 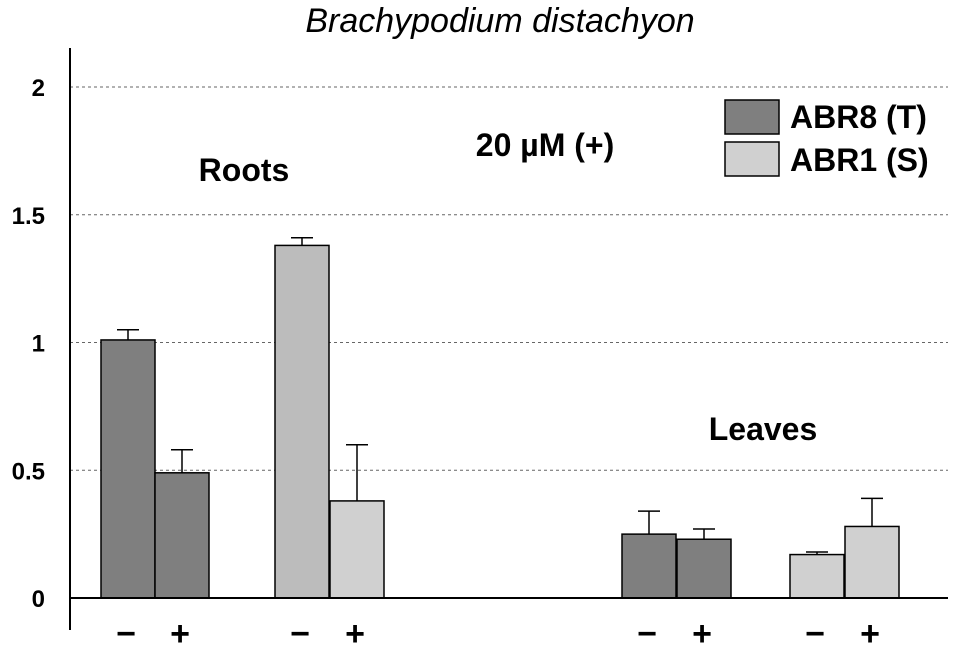 I want to click on y-tick-label: 0.5, so click(x=28, y=471).